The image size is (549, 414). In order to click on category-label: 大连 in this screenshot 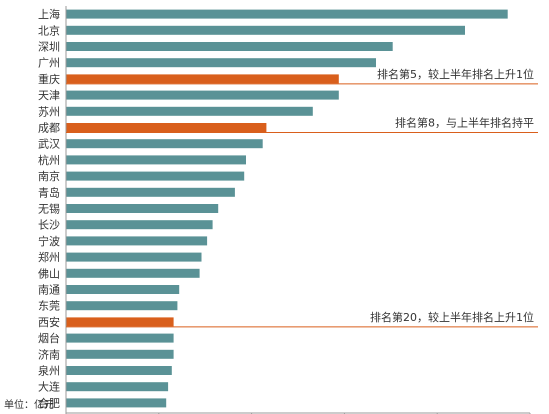, I will do `click(49, 387)`.